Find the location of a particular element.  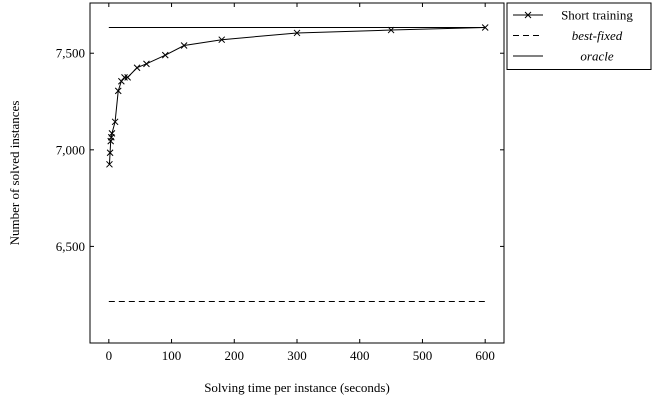

x-tick-label: 0 is located at coordinates (109, 355).